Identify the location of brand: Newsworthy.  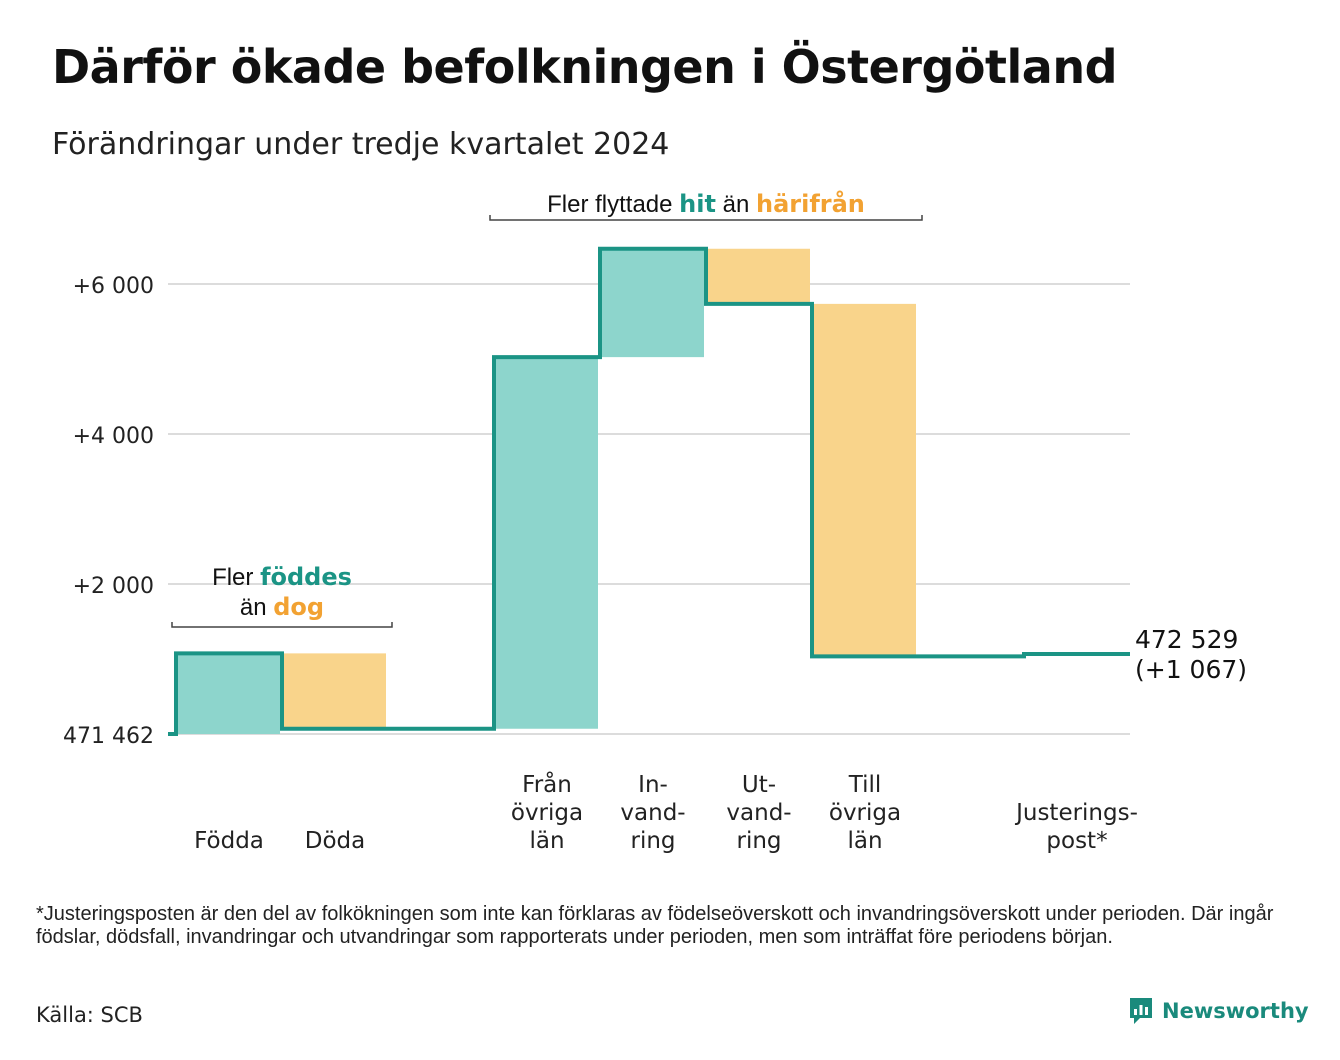
(1218, 1011).